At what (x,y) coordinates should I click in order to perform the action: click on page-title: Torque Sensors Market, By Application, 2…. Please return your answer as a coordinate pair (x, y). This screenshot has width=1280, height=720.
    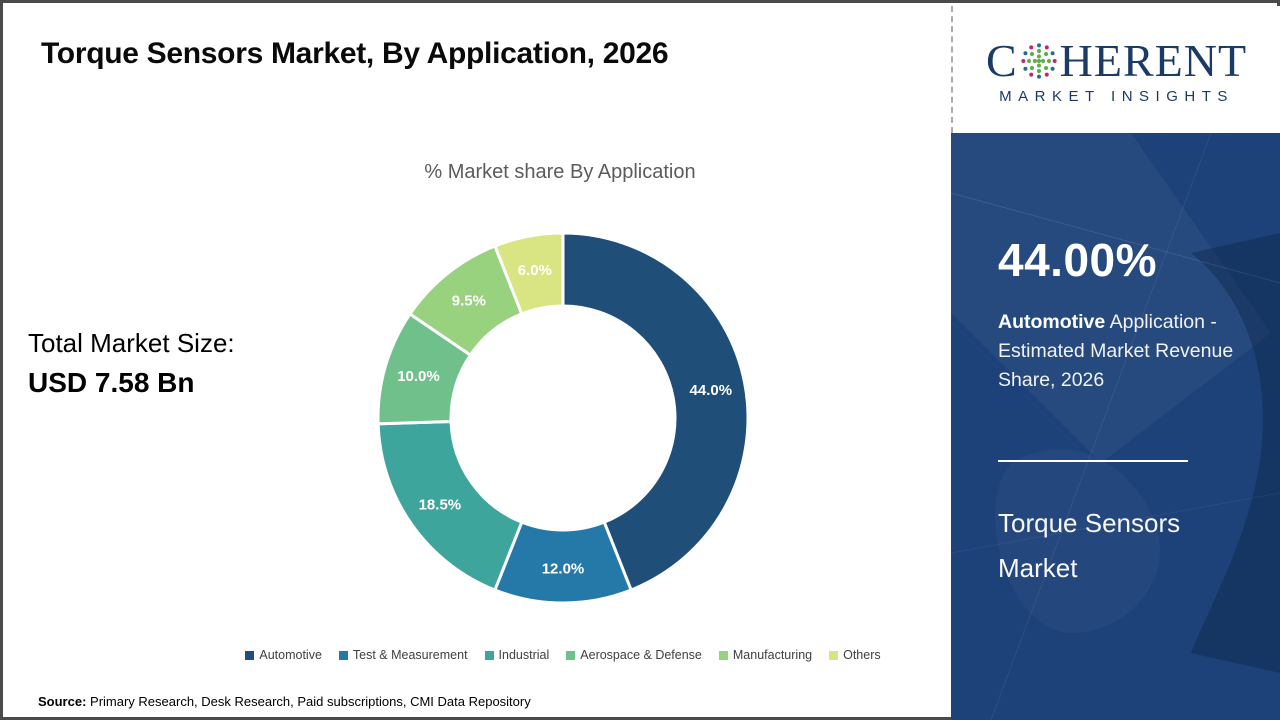
    Looking at the image, I should click on (355, 53).